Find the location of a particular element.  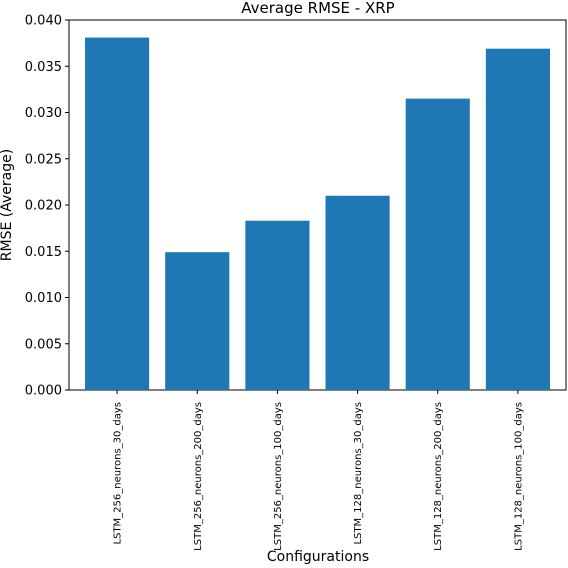

y-tick-label: 0.015 is located at coordinates (43, 252).